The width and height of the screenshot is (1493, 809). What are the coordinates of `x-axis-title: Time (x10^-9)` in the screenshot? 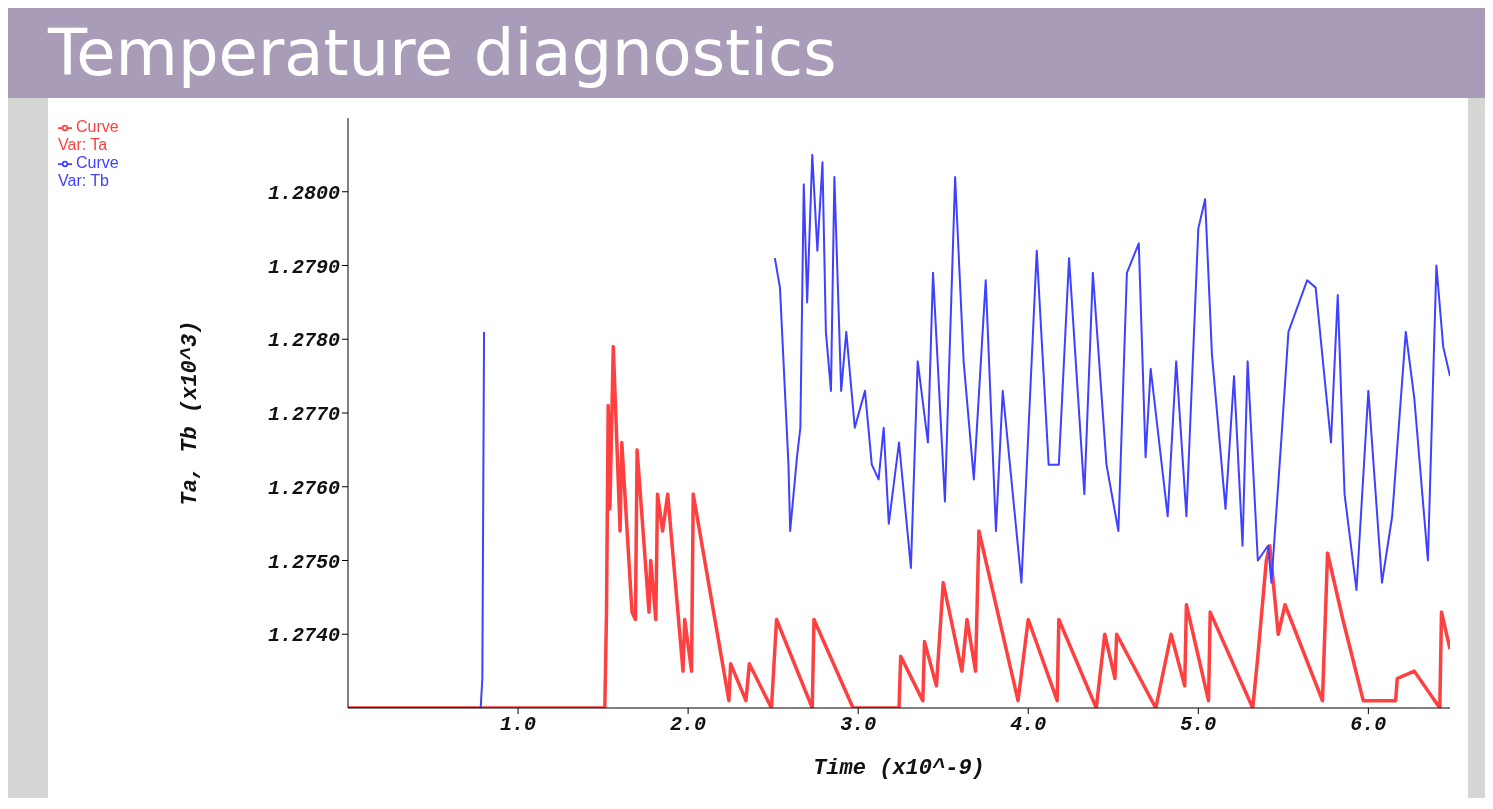 It's located at (899, 768).